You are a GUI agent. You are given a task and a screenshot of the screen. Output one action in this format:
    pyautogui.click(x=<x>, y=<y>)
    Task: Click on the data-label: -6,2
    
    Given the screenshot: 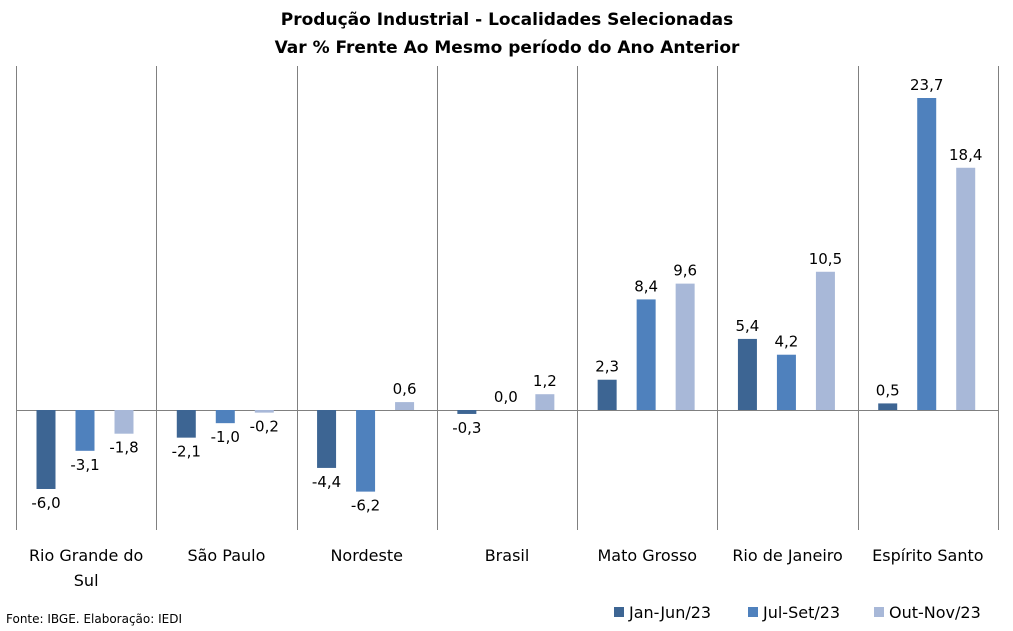 What is the action you would take?
    pyautogui.click(x=365, y=506)
    